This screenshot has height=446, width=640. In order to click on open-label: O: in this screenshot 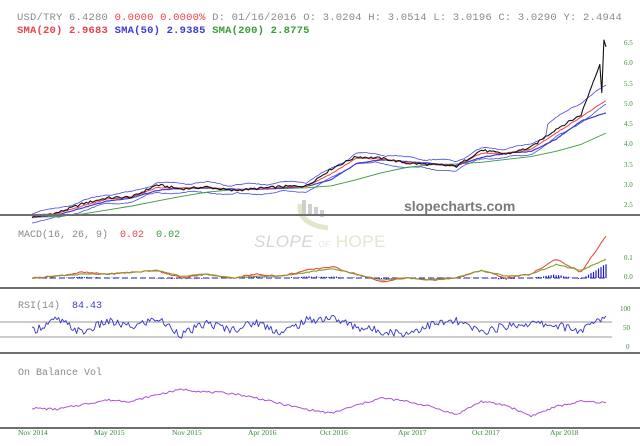, I will do `click(310, 18)`.